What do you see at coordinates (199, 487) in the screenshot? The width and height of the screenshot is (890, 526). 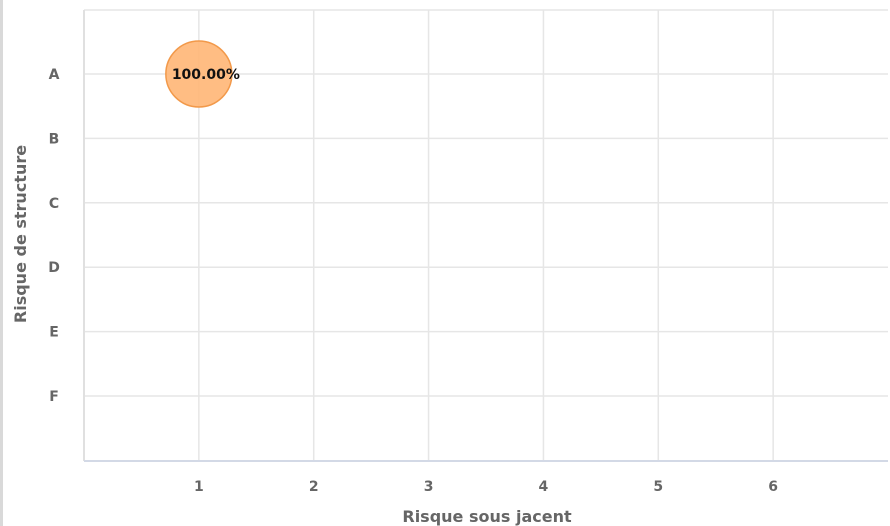 I see `x-tick-label: 1` at bounding box center [199, 487].